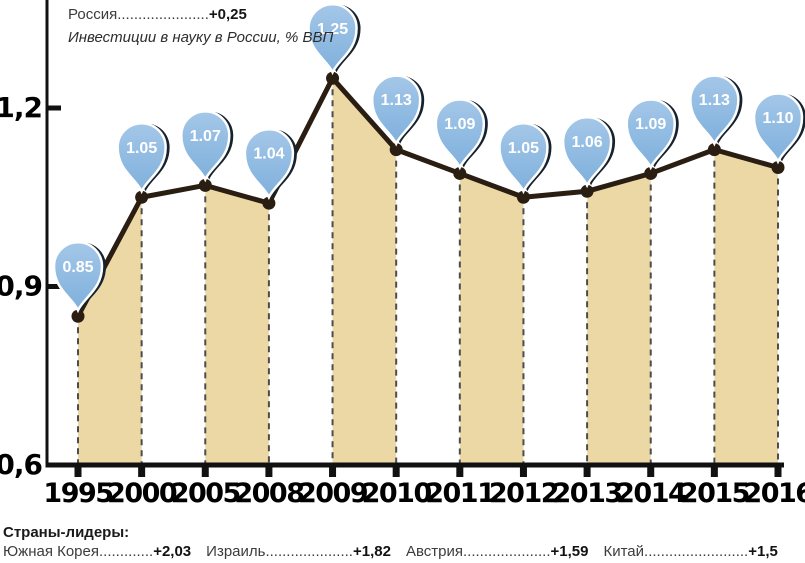  What do you see at coordinates (774, 493) in the screenshot?
I see `x-axis-label: 2016` at bounding box center [774, 493].